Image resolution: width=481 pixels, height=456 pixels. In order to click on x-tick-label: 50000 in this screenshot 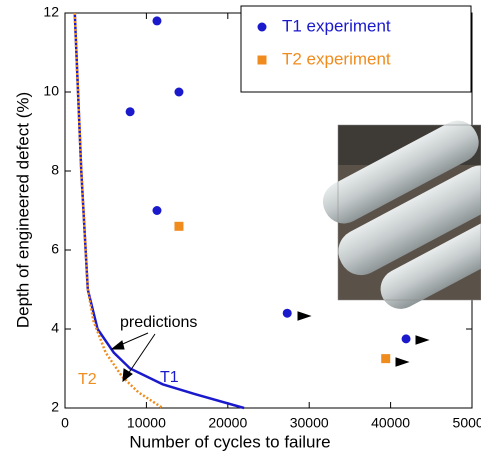, I will do `click(467, 423)`.